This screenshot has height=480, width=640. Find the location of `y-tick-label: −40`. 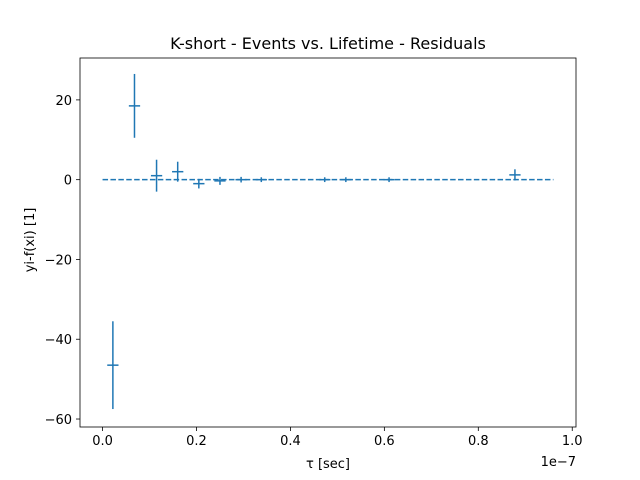

y-tick-label: −40 is located at coordinates (58, 340).